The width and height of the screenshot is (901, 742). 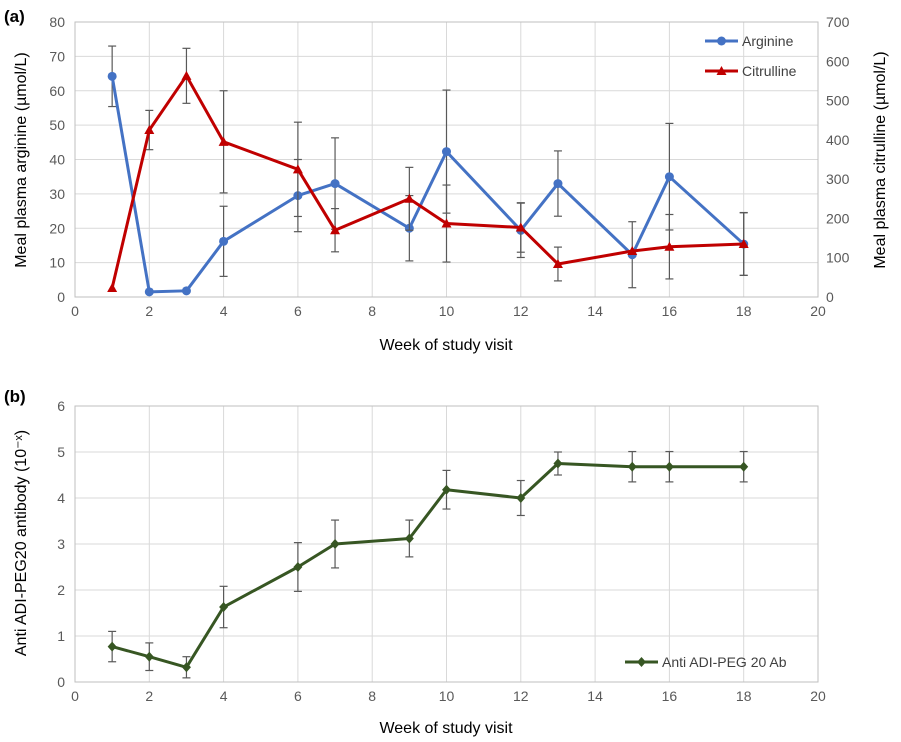 I want to click on y-tick-label: 30, so click(x=57, y=194).